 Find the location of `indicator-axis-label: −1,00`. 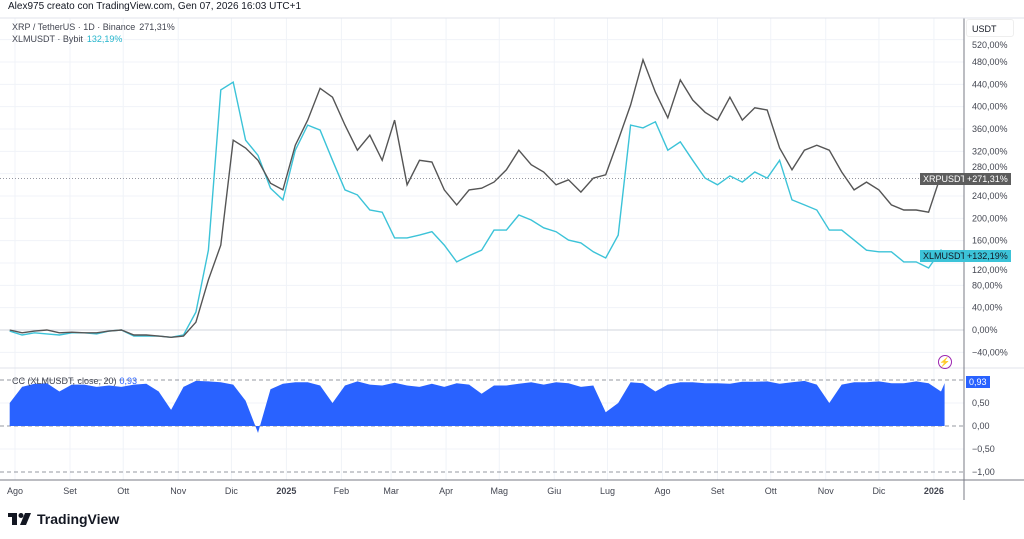

indicator-axis-label: −1,00 is located at coordinates (983, 472).